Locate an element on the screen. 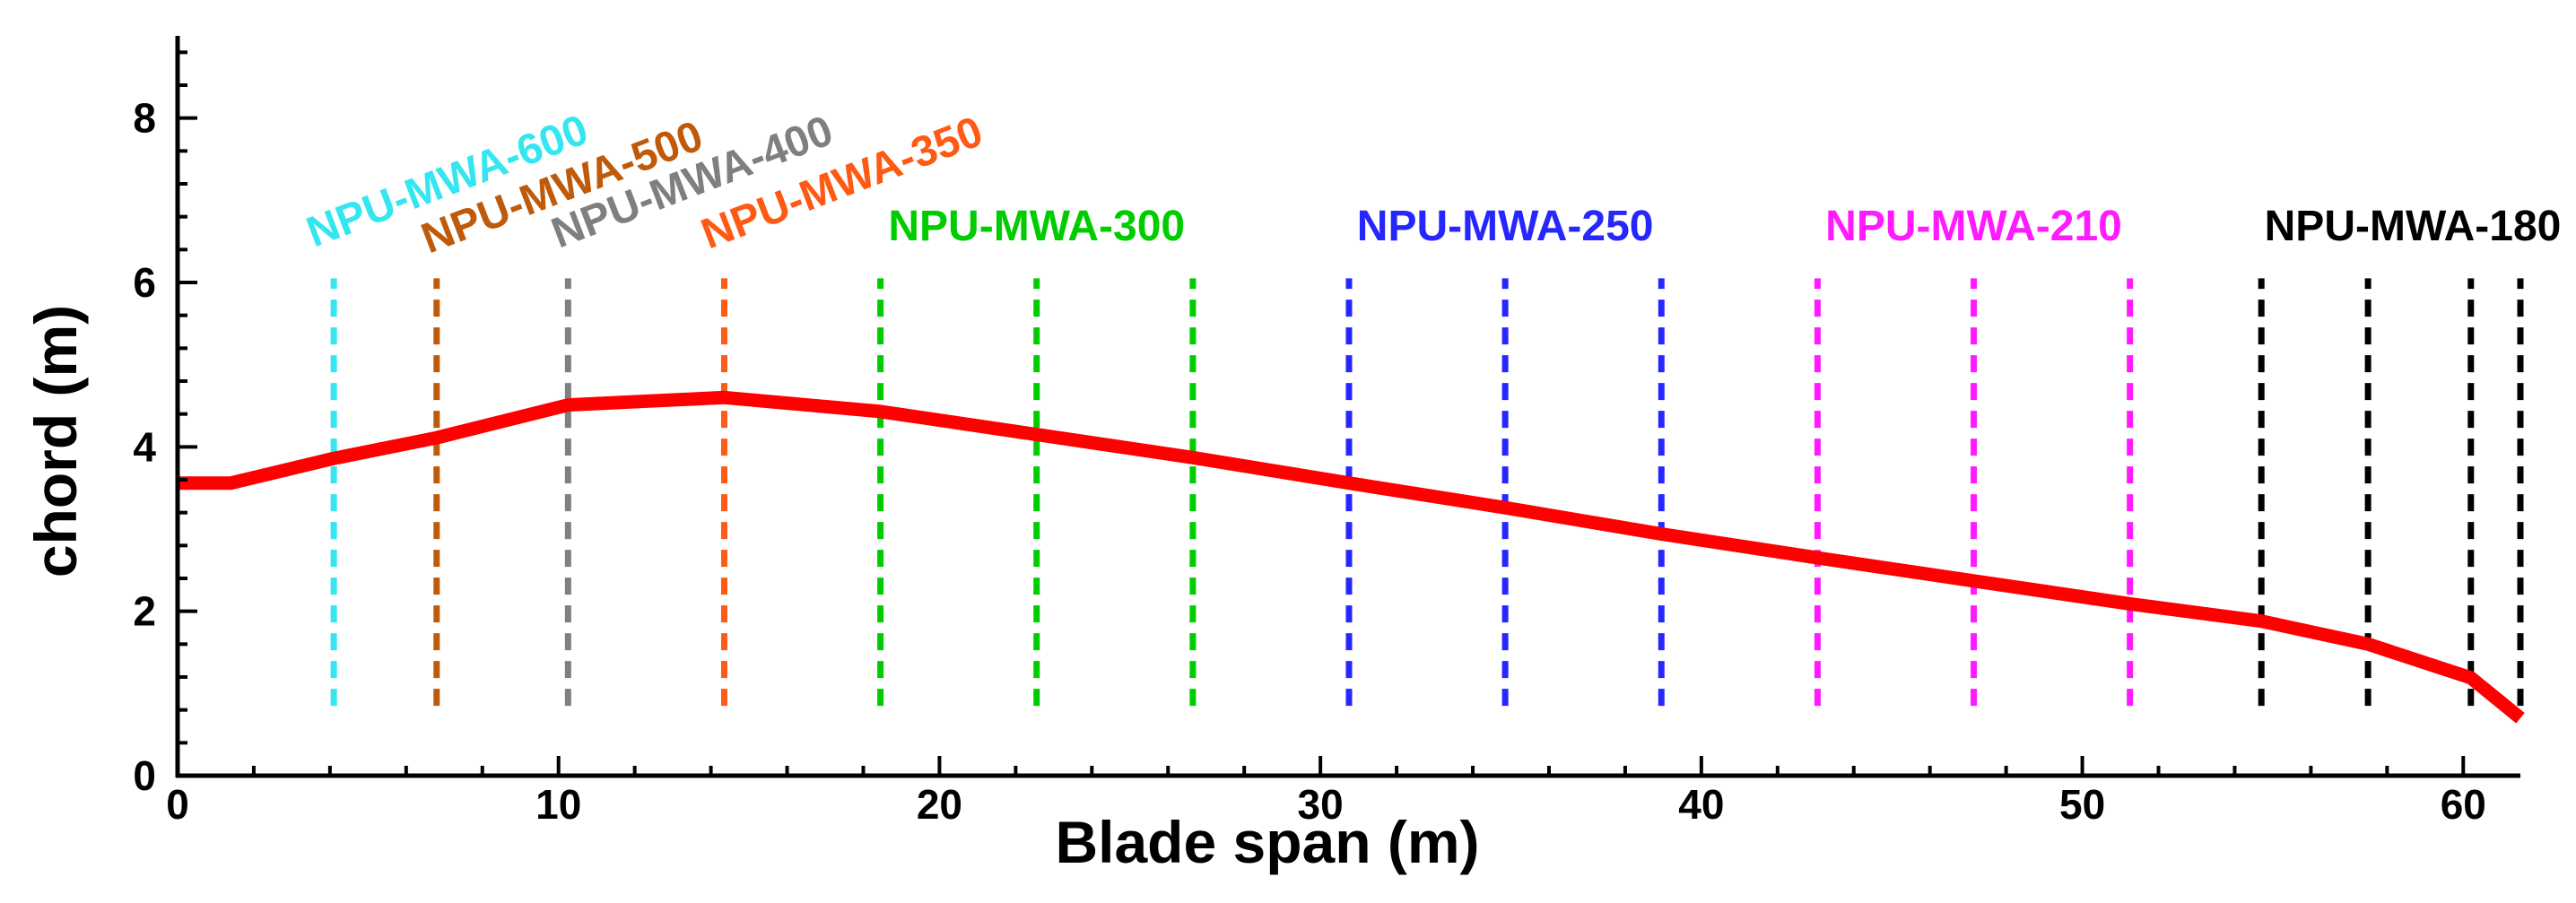  y-tick-label: 8 is located at coordinates (144, 118).